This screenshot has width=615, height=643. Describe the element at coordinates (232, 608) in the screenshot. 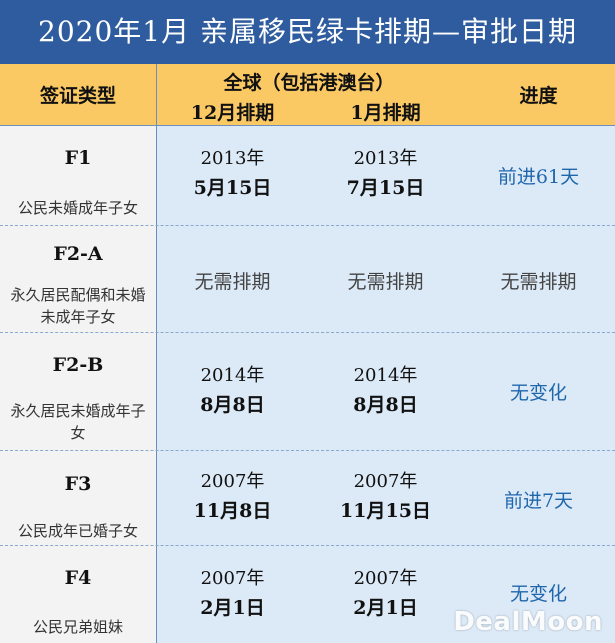

I see `dec-month-day: 2月1日` at that location.